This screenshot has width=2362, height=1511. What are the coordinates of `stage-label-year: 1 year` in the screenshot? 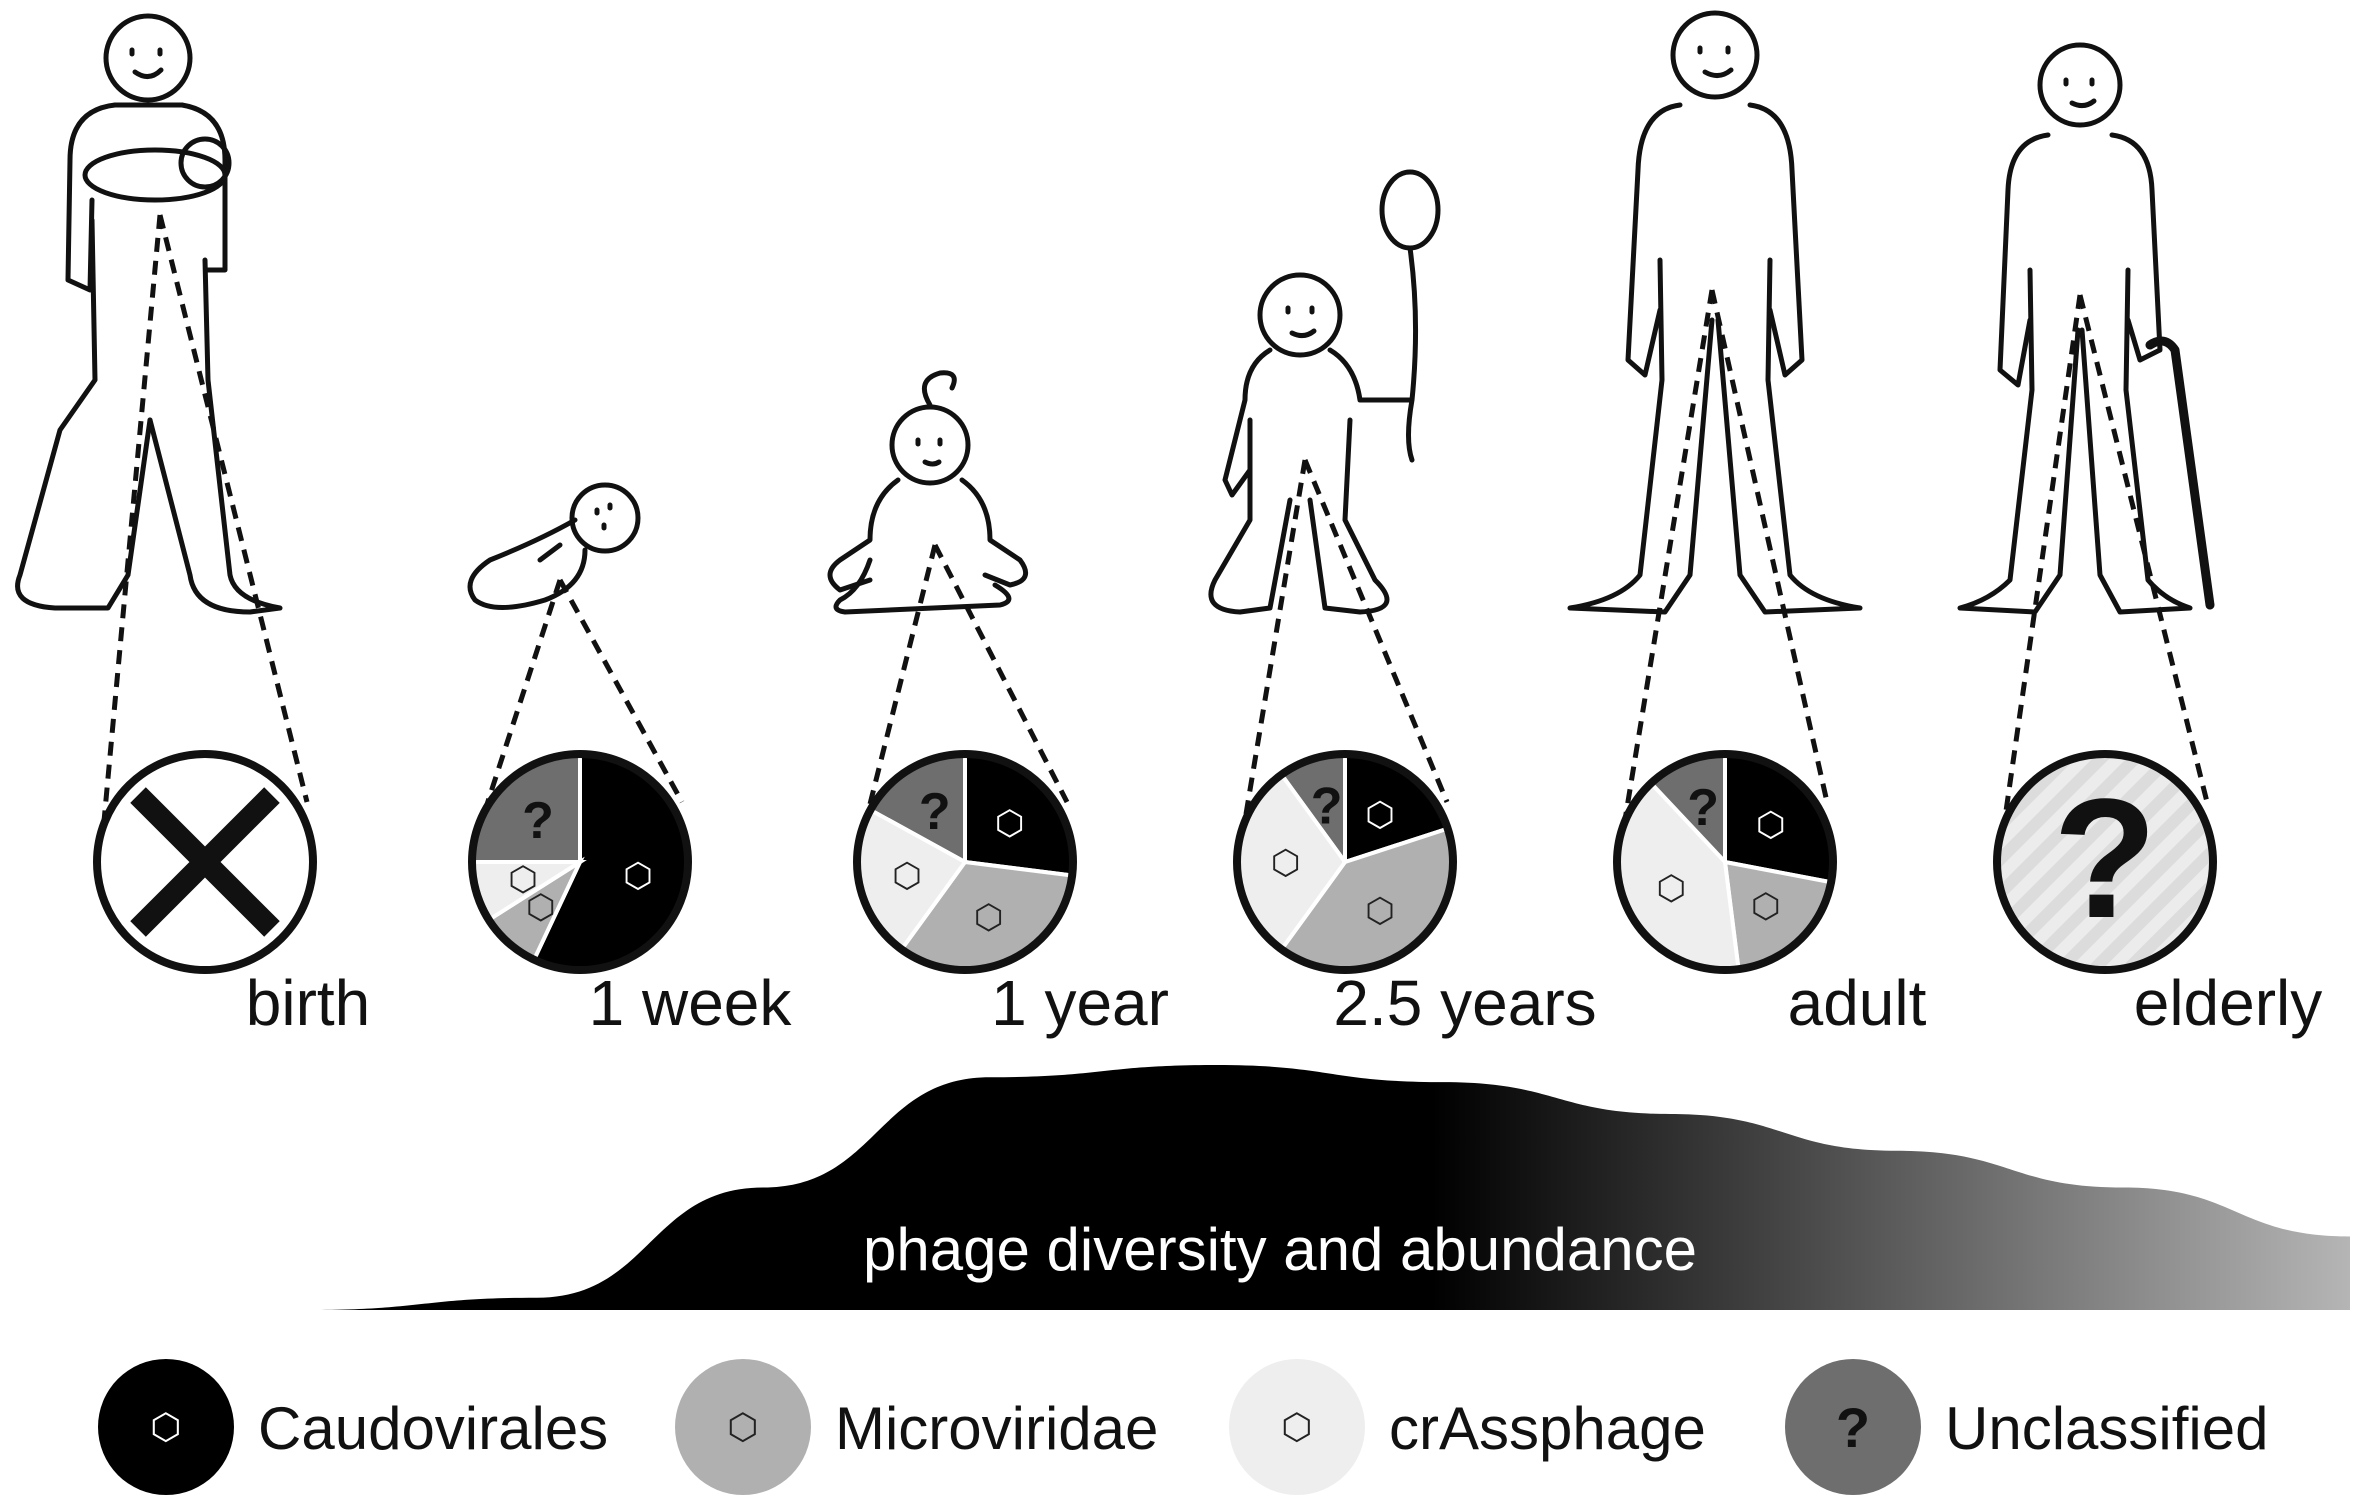 It's located at (1080, 1003).